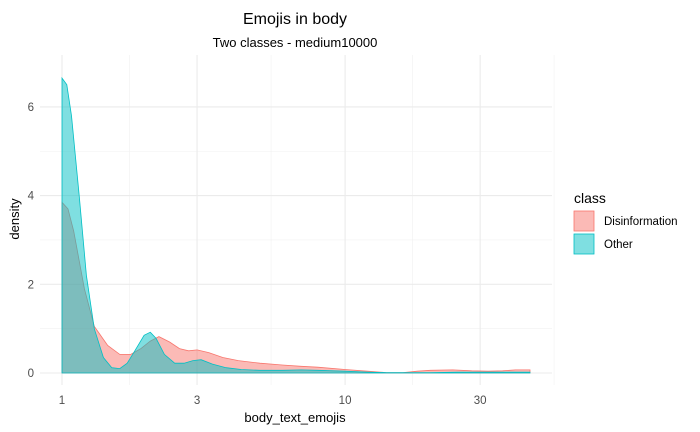 The height and width of the screenshot is (432, 700). What do you see at coordinates (641, 222) in the screenshot?
I see `legend-label: Disinformation` at bounding box center [641, 222].